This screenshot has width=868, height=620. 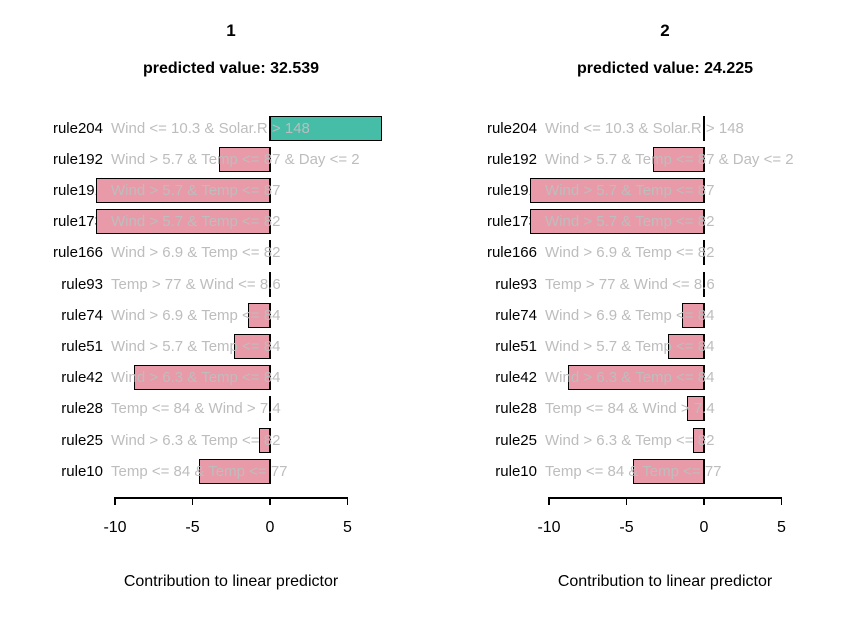 What do you see at coordinates (665, 30) in the screenshot?
I see `panel-title: 2` at bounding box center [665, 30].